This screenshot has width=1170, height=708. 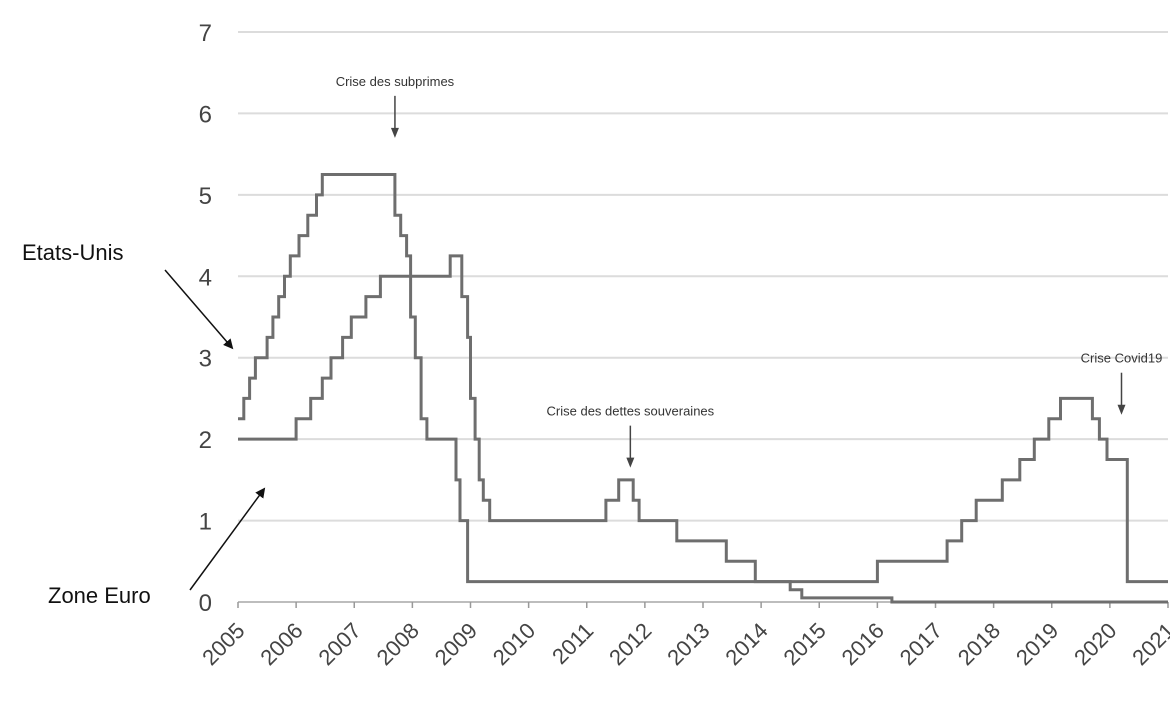 What do you see at coordinates (631, 411) in the screenshot?
I see `annotation-label: Crise des dettes souveraines` at bounding box center [631, 411].